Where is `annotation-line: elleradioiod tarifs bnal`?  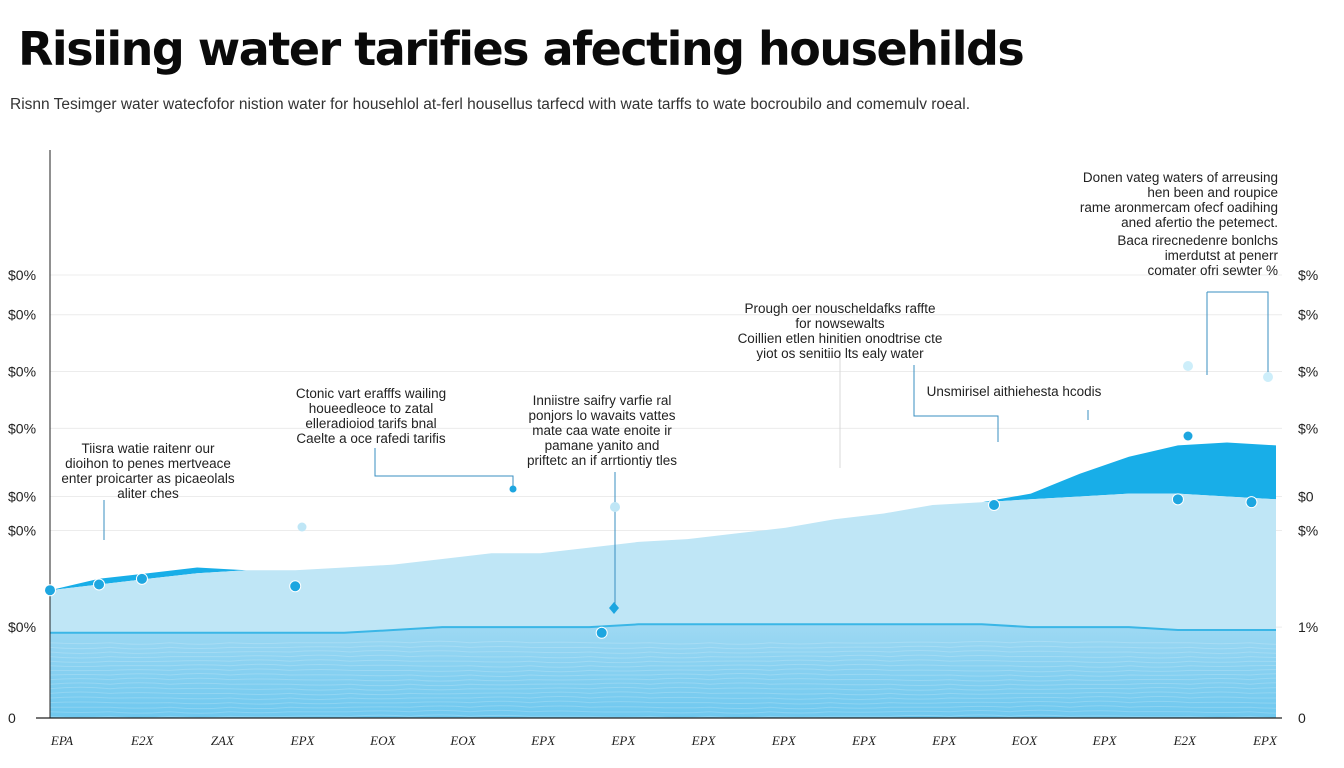
annotation-line: elleradioiod tarifs bnal is located at coordinates (370, 423).